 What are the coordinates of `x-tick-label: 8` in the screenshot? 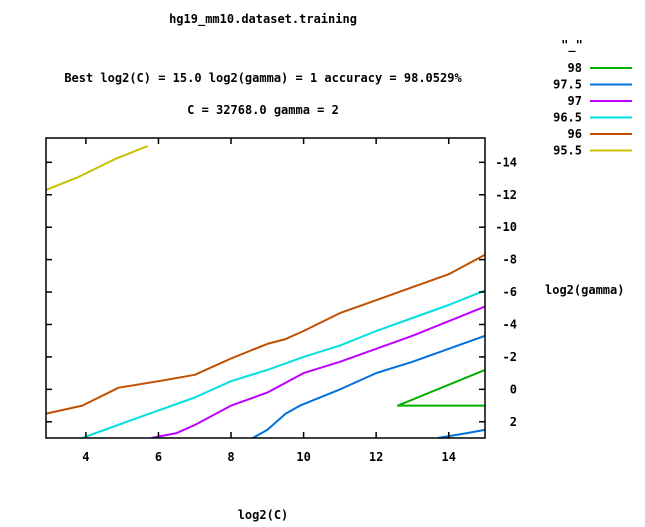 It's located at (230, 457).